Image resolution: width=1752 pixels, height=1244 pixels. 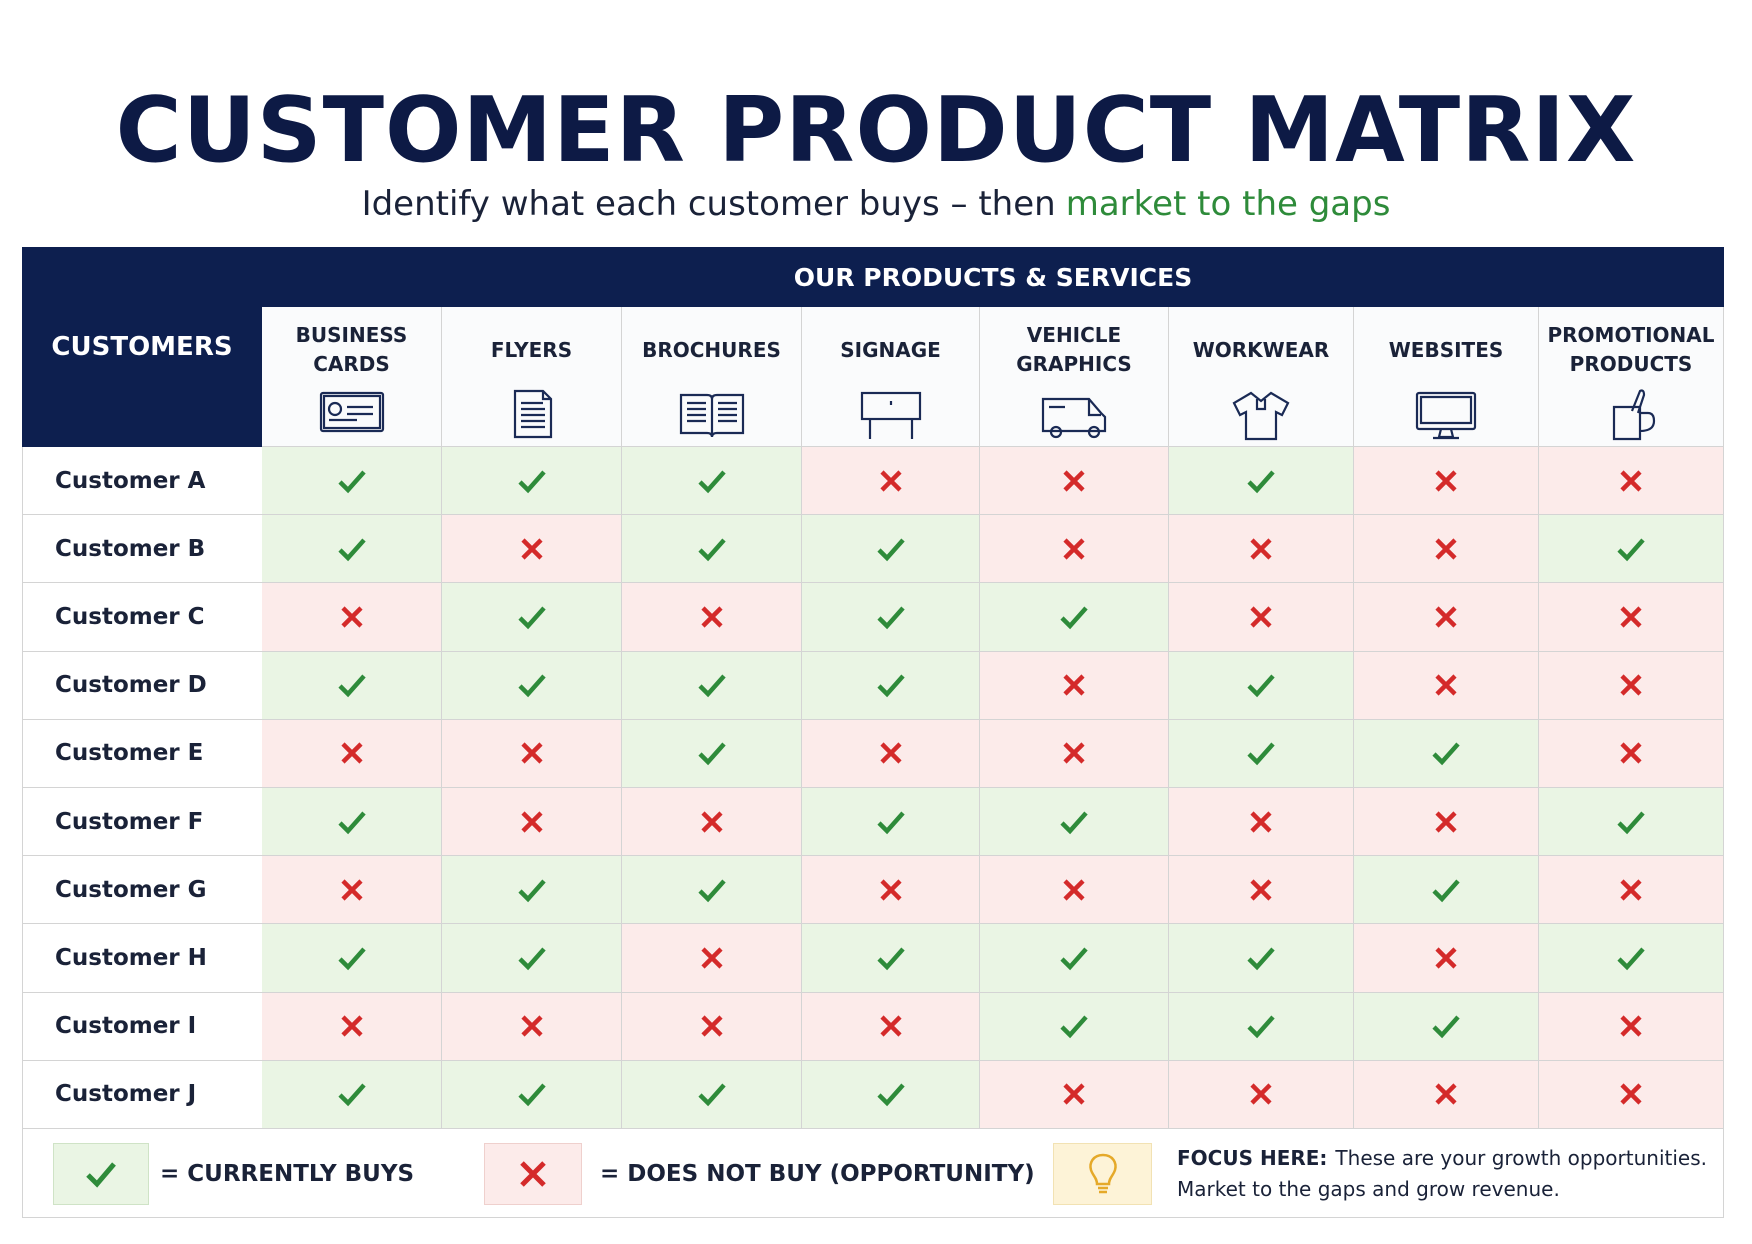 What do you see at coordinates (532, 377) in the screenshot?
I see `column-header: FLYERS` at bounding box center [532, 377].